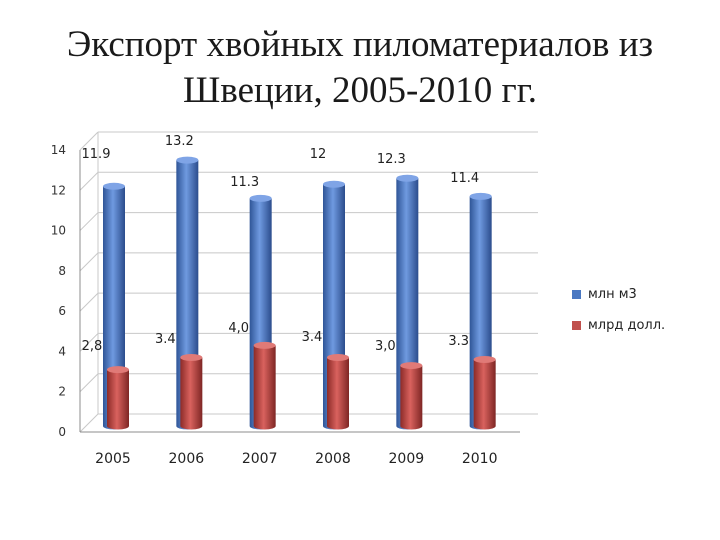  I want to click on y-tick-label: 6, so click(62, 311).